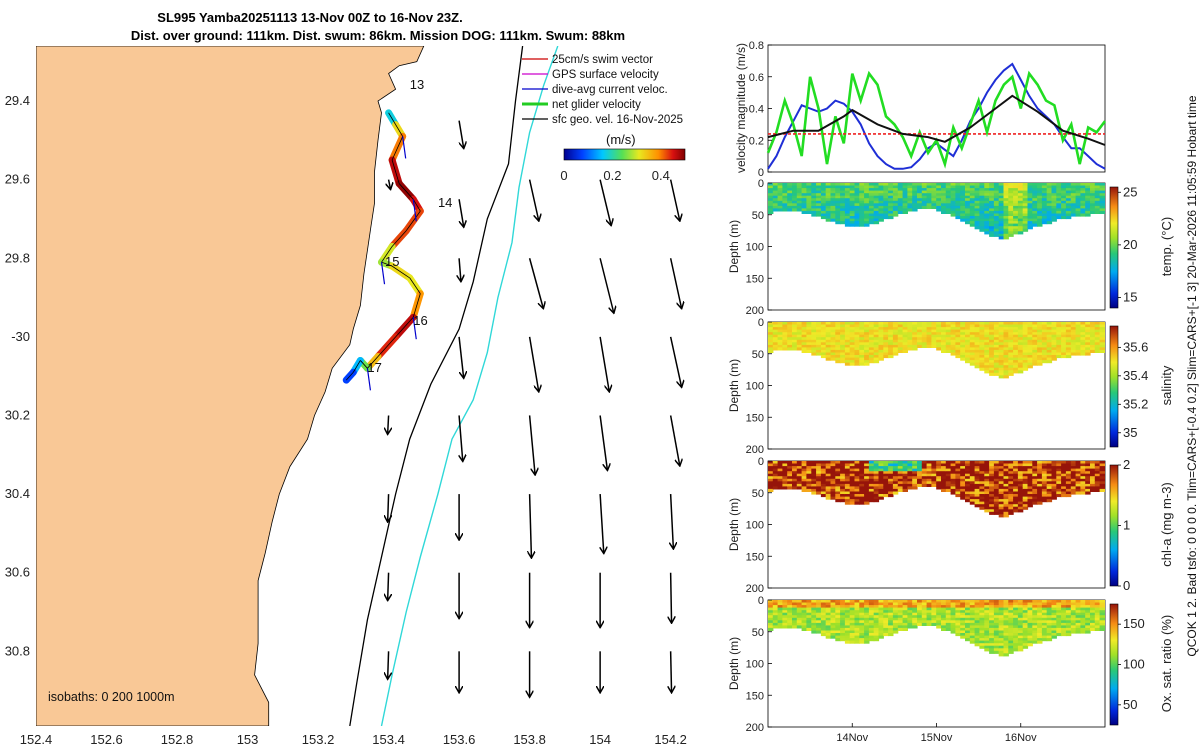 This screenshot has height=750, width=1200. What do you see at coordinates (610, 90) in the screenshot?
I see `legend-entry-label: dive-avg current veloc.` at bounding box center [610, 90].